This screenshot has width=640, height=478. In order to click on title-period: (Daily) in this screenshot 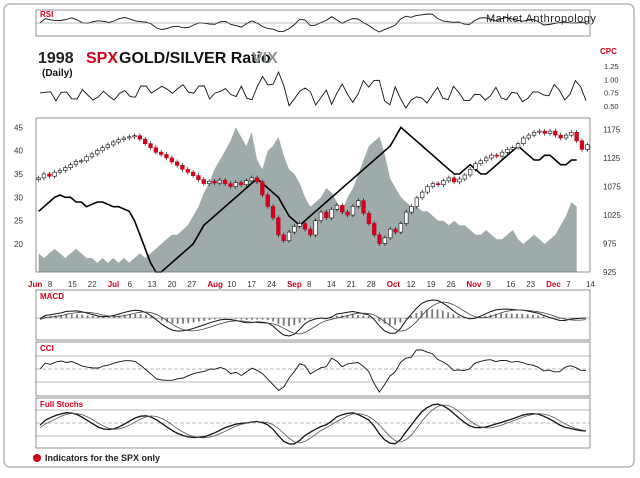, I will do `click(57, 73)`.